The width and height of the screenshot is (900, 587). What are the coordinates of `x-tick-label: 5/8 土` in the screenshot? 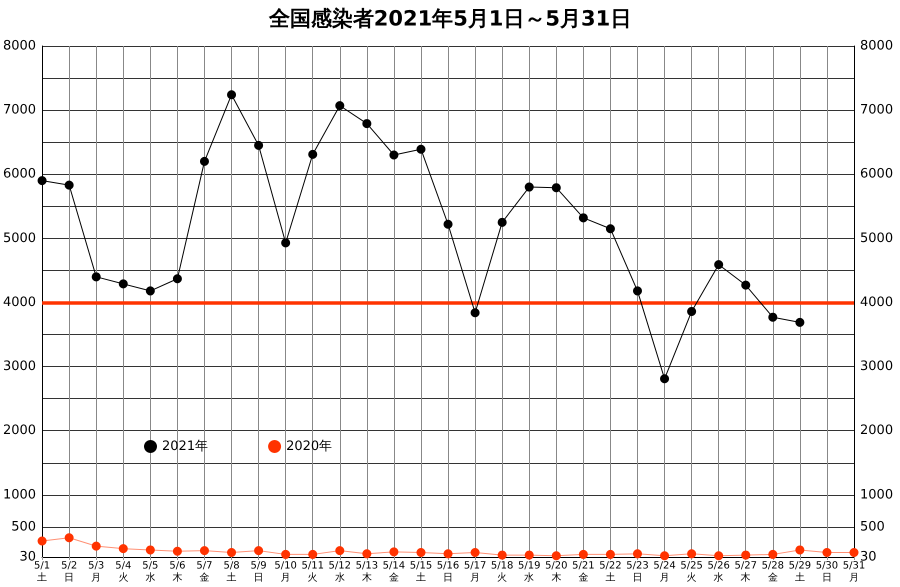 It's located at (231, 572).